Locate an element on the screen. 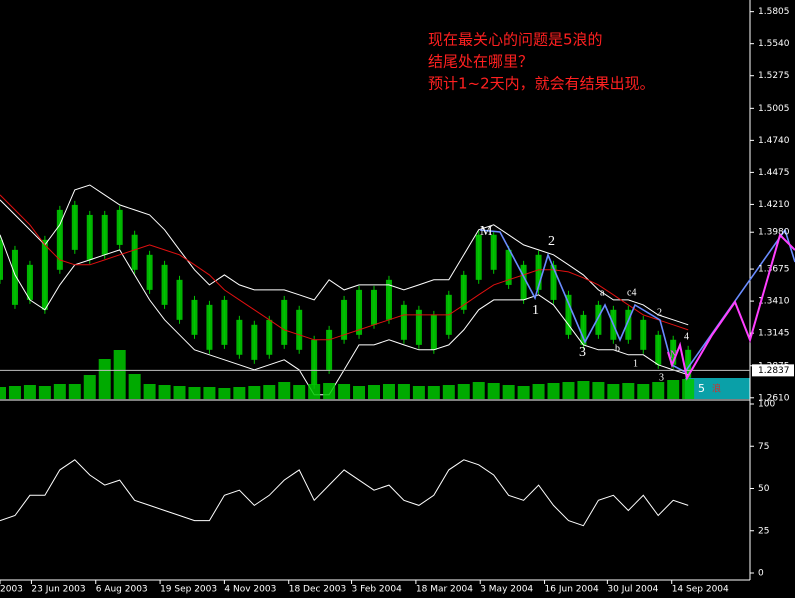  y-tick-label: 1.4210 is located at coordinates (774, 205).